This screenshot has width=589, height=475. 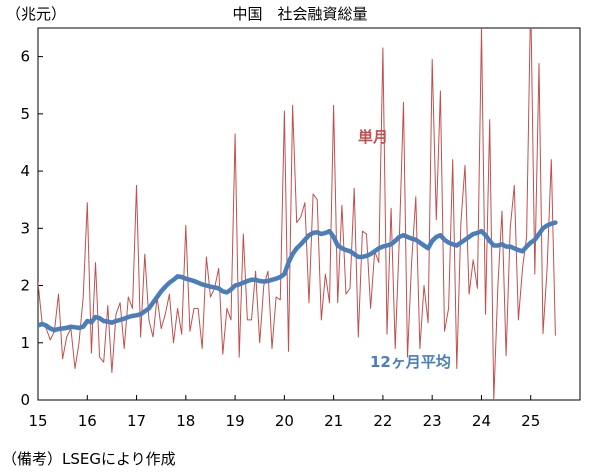 I want to click on y-tick-label: 5, so click(x=25, y=114).